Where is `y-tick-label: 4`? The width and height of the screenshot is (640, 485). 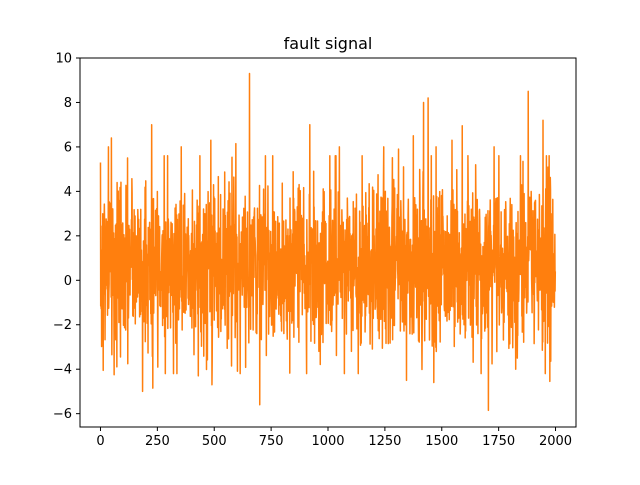
y-tick-label: 4 is located at coordinates (68, 192).